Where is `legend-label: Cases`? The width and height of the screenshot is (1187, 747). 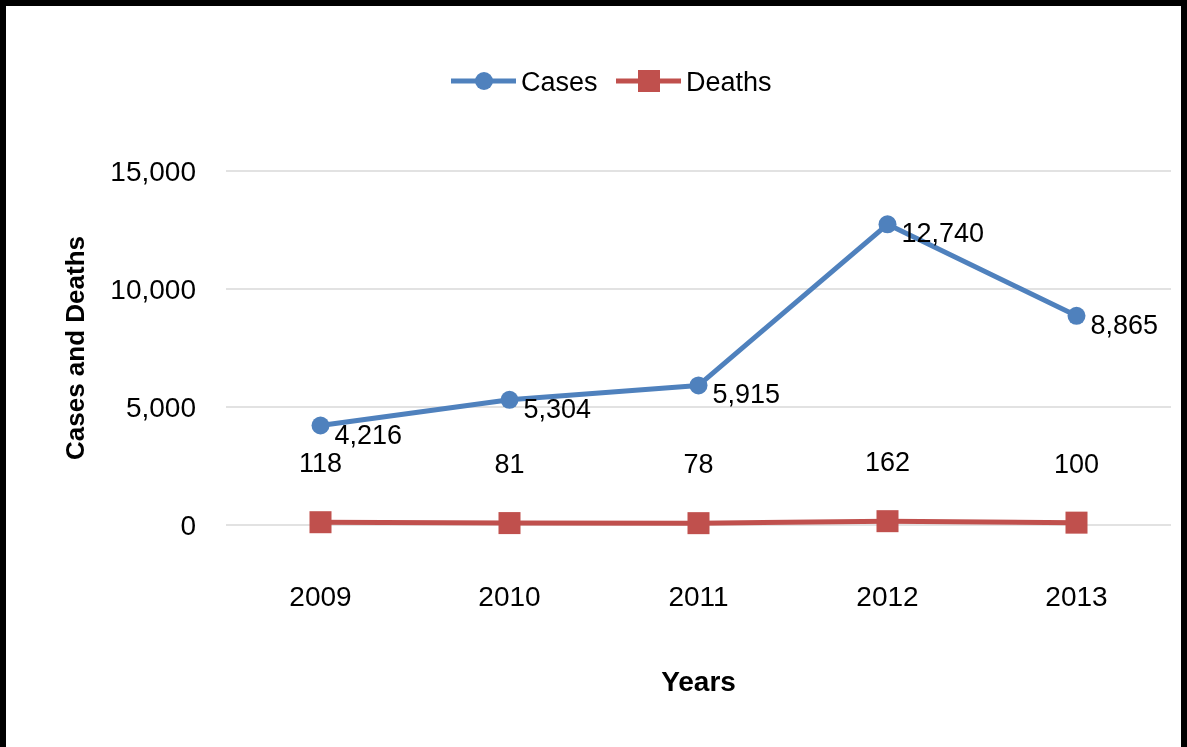 legend-label: Cases is located at coordinates (559, 82).